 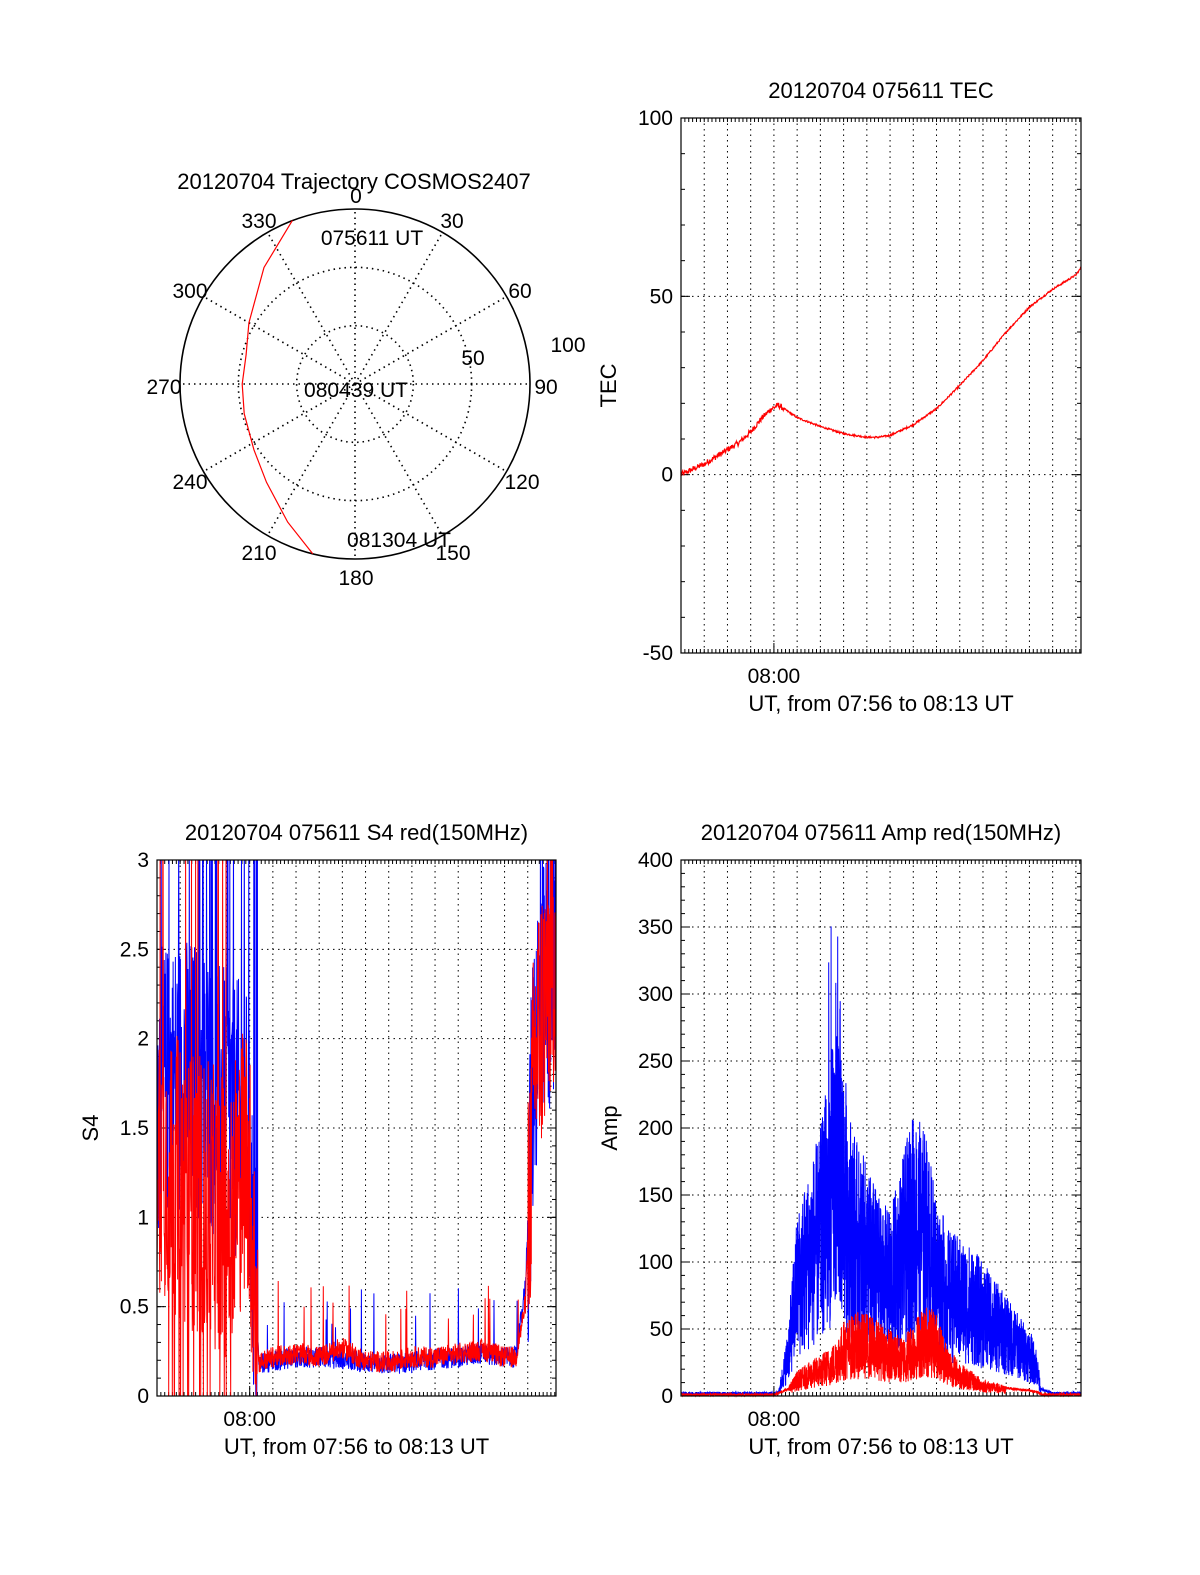 I want to click on y-tick-label: 200, so click(x=655, y=1128).